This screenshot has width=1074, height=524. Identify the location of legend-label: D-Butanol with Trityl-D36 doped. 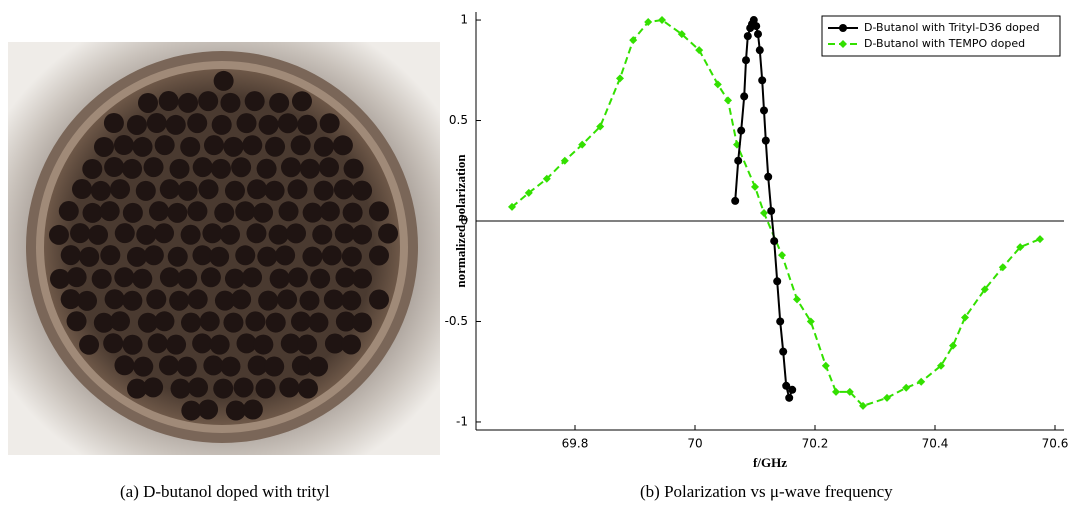
(952, 27).